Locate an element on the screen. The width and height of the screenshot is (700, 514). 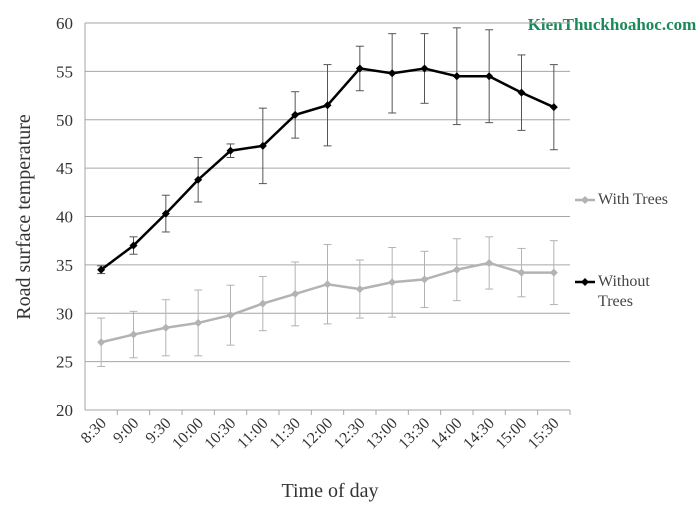
x-tick-label: 13:00 is located at coordinates (382, 434).